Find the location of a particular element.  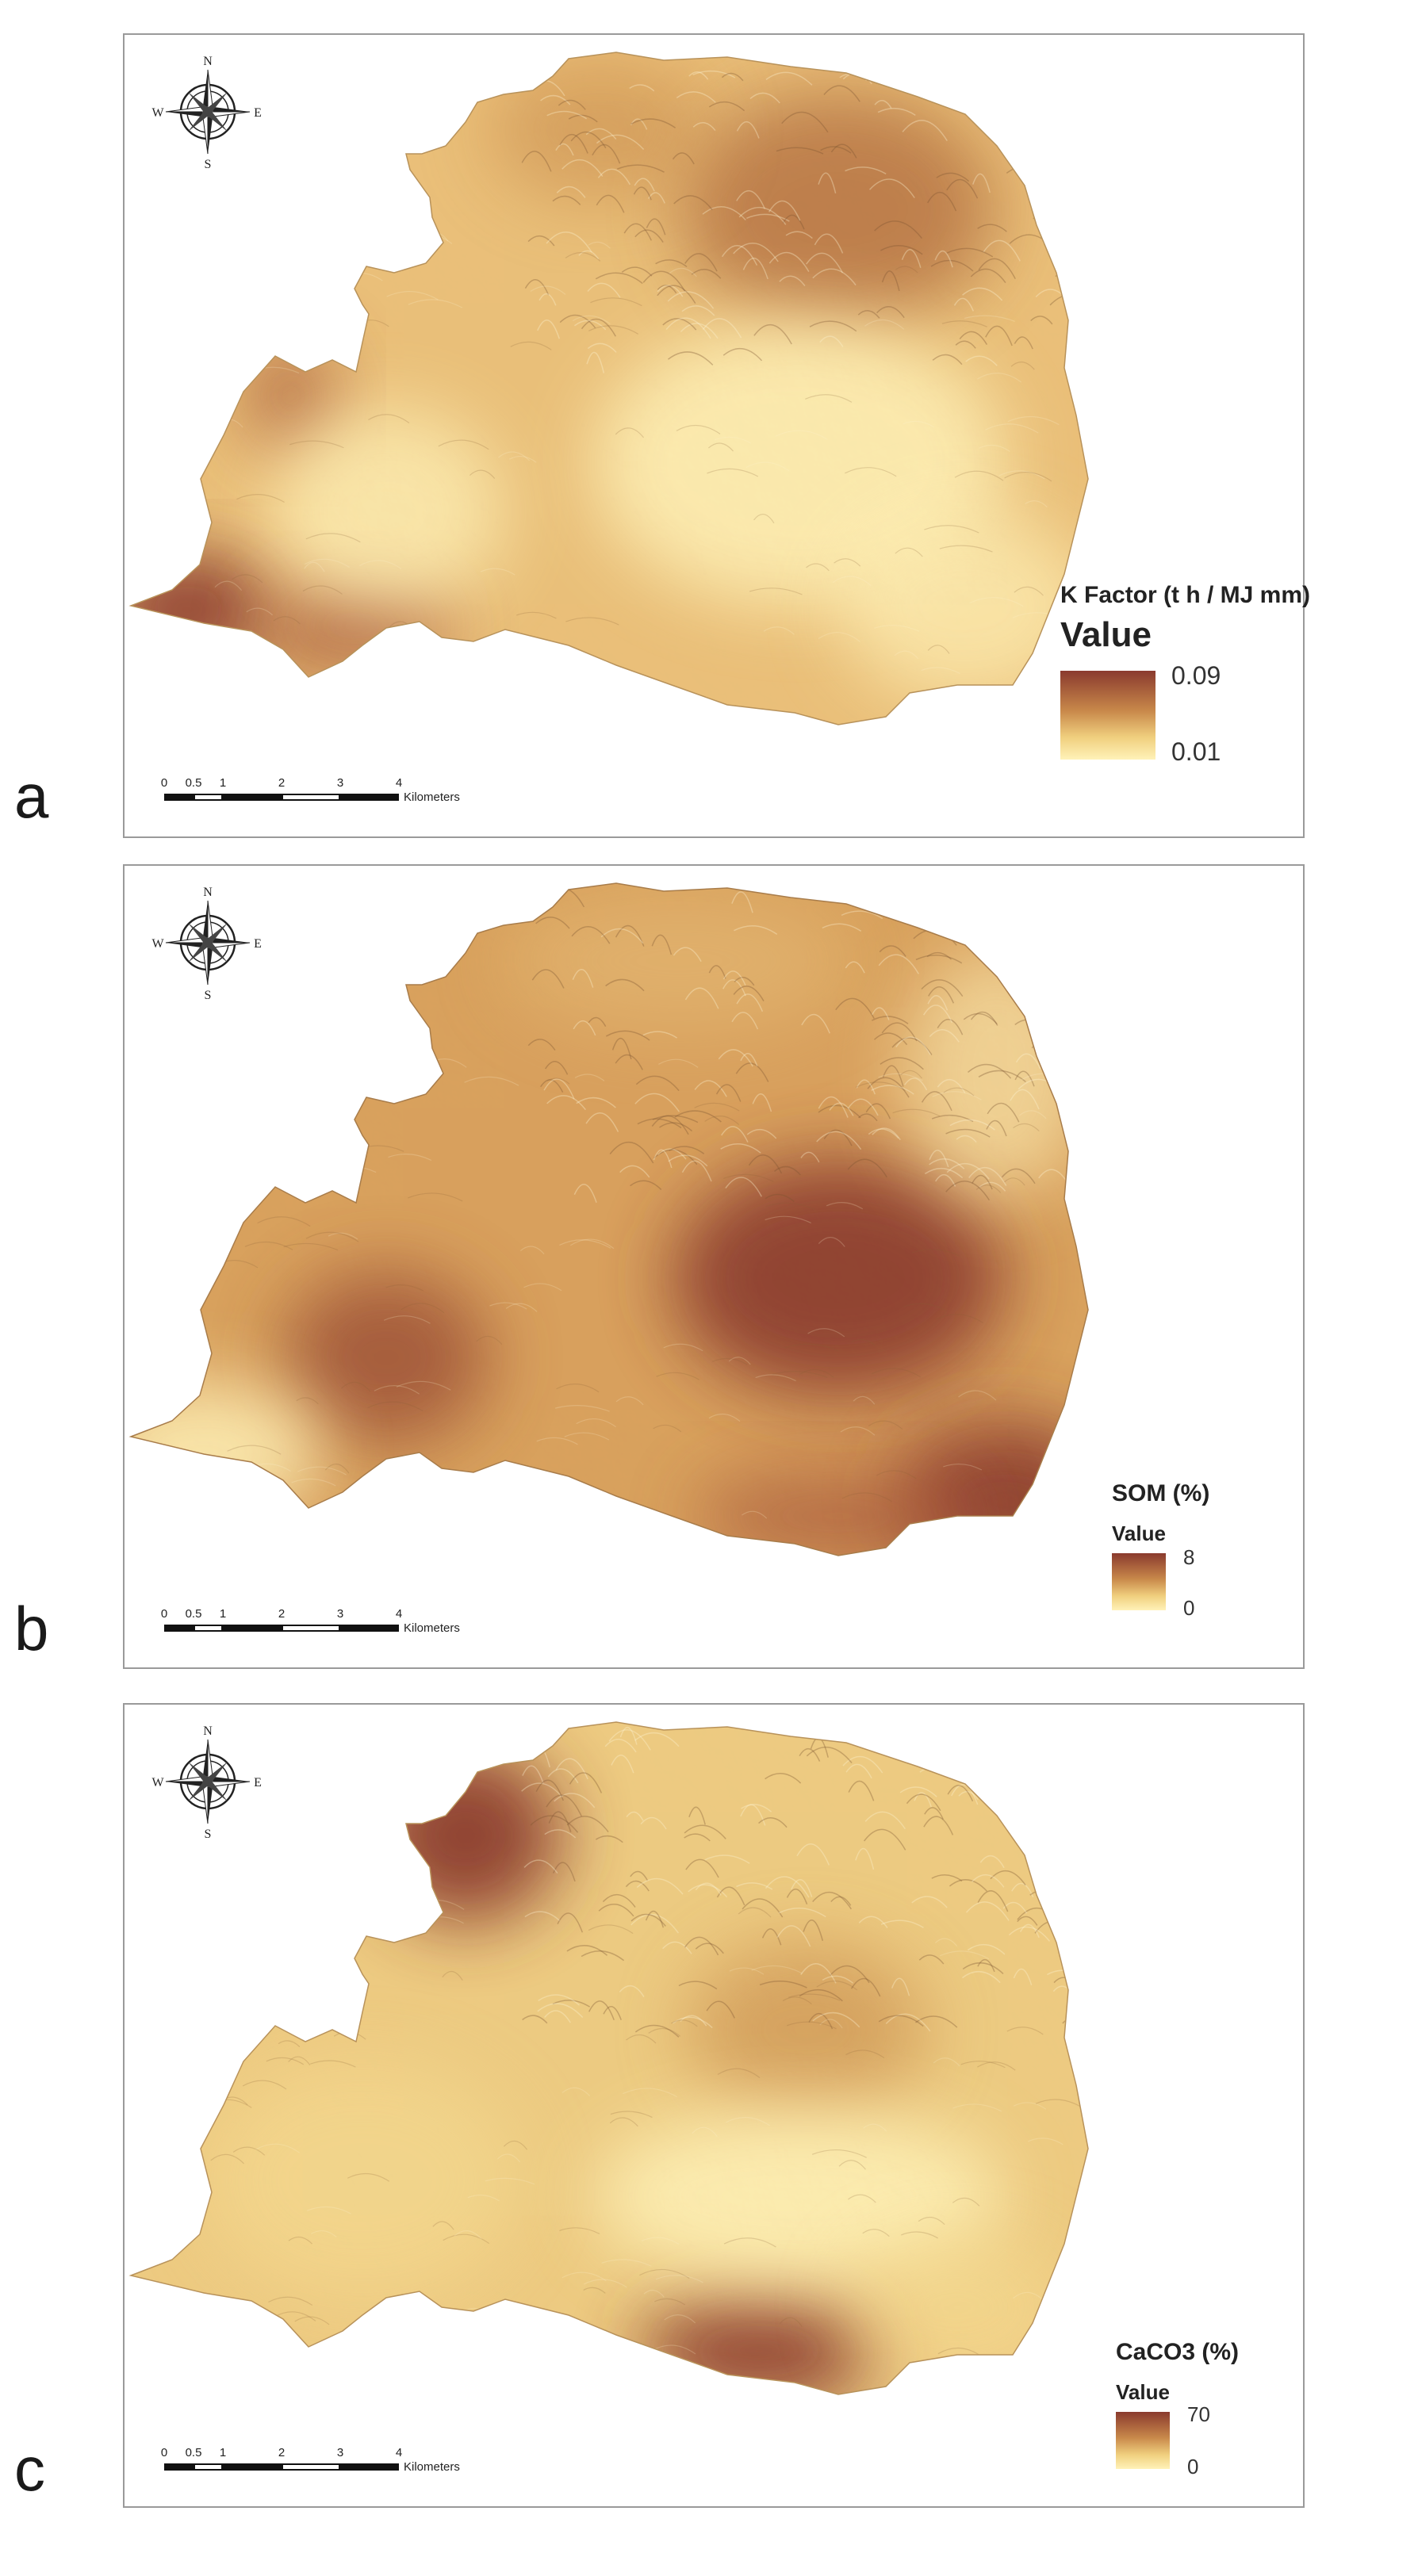

panel-label-b: b is located at coordinates (31, 1628).